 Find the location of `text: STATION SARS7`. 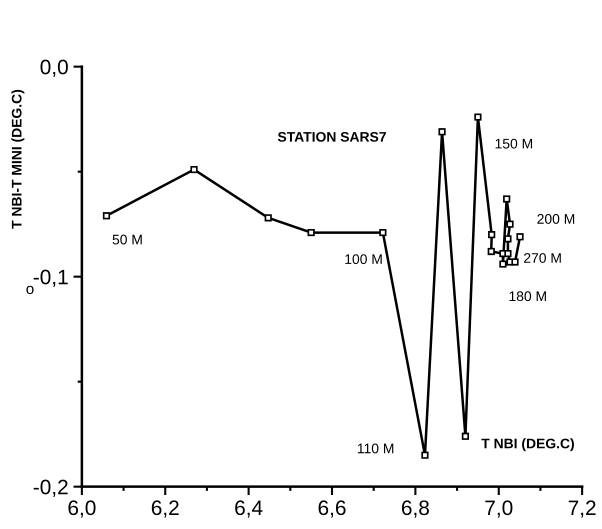

text: STATION SARS7 is located at coordinates (332, 137).